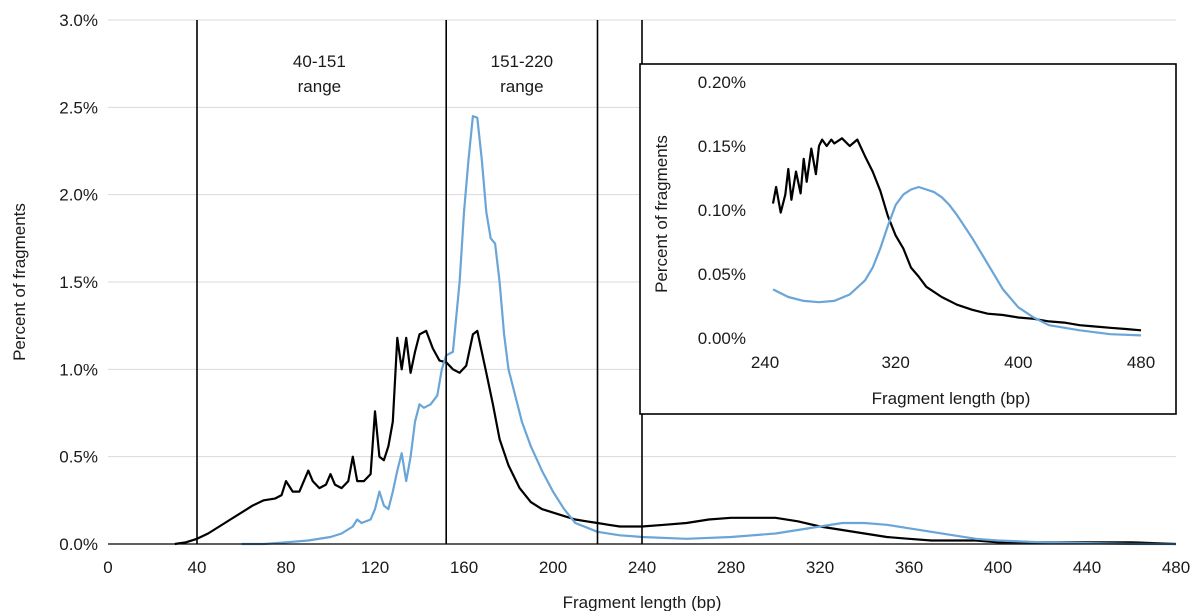 The width and height of the screenshot is (1203, 616). Describe the element at coordinates (820, 567) in the screenshot. I see `x-tick-label: 320` at that location.